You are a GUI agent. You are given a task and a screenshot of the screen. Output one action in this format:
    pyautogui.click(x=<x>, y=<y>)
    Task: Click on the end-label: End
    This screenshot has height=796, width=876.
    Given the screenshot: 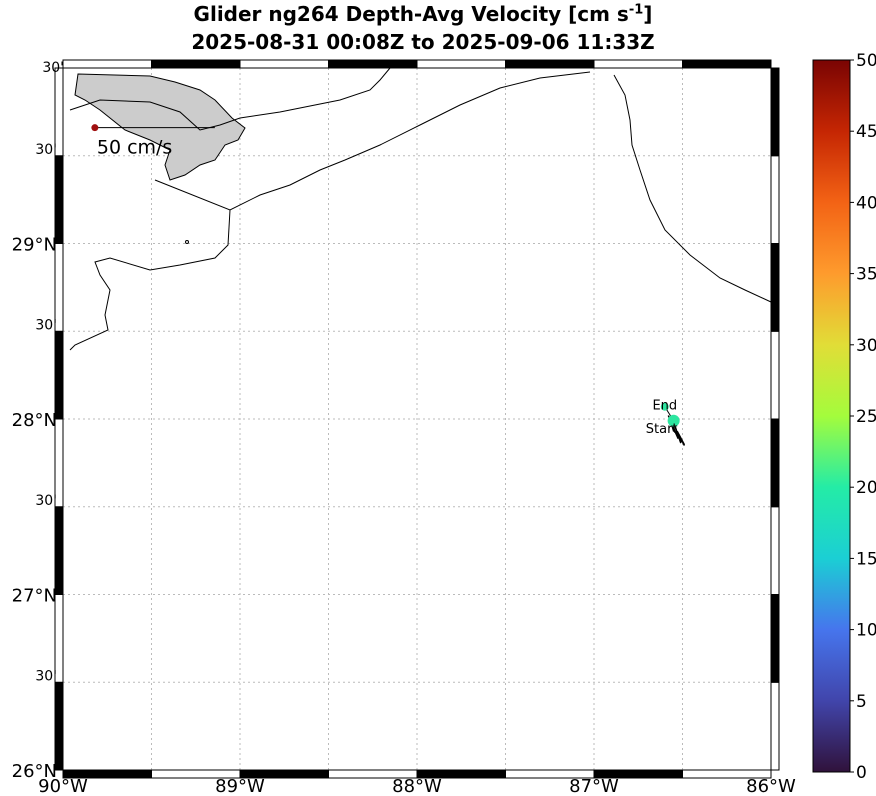 What is the action you would take?
    pyautogui.click(x=664, y=406)
    